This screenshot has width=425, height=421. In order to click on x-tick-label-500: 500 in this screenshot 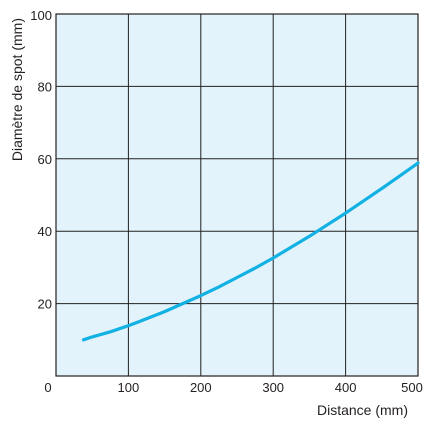, I will do `click(412, 387)`.